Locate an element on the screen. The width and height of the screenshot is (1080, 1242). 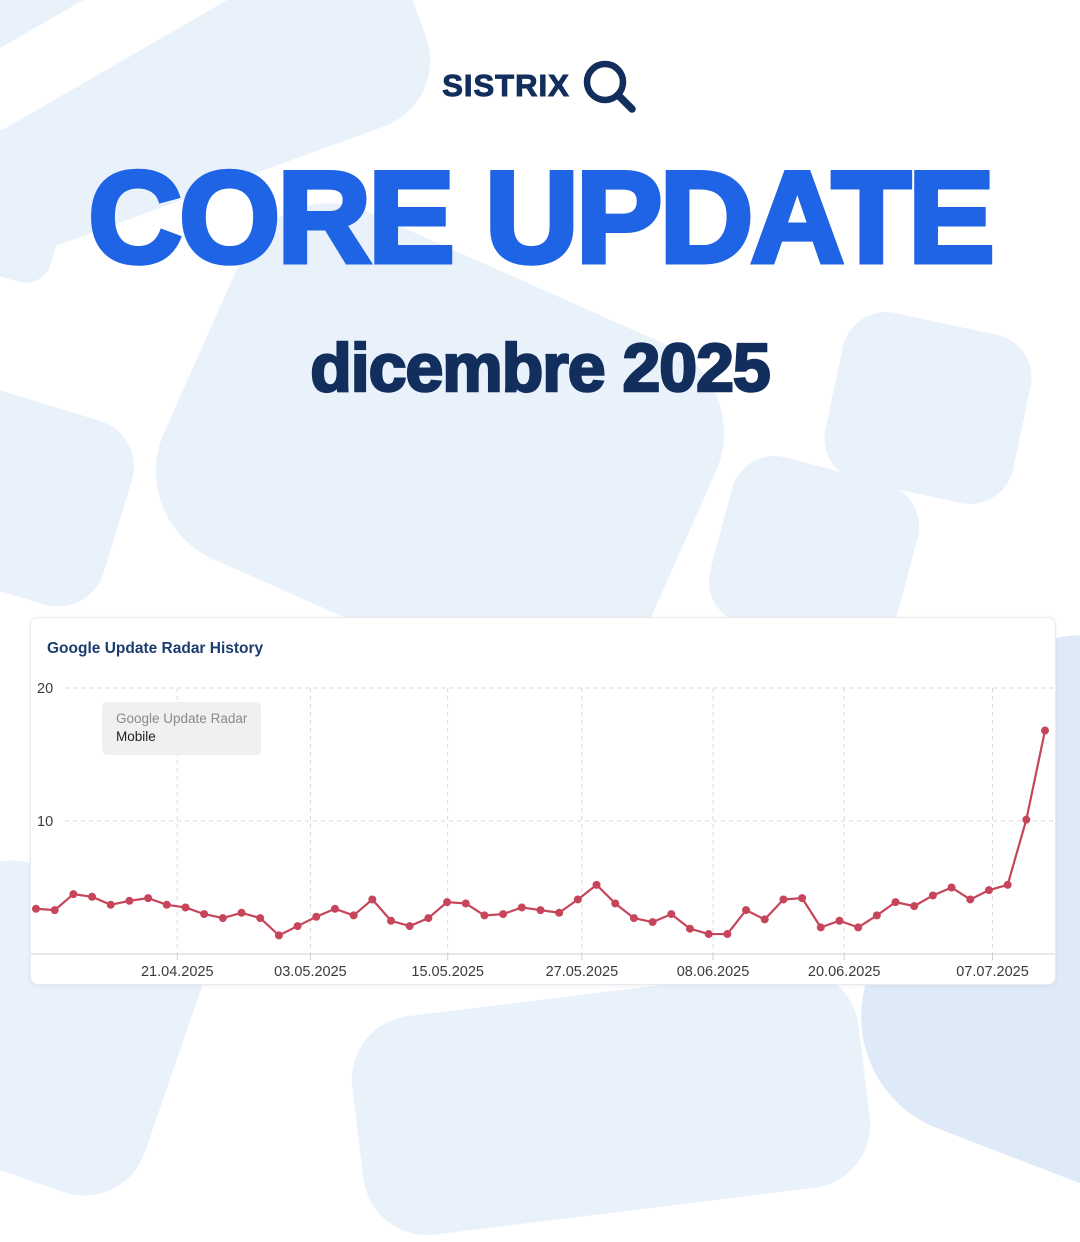
y-tick-label: 20 is located at coordinates (45, 689).